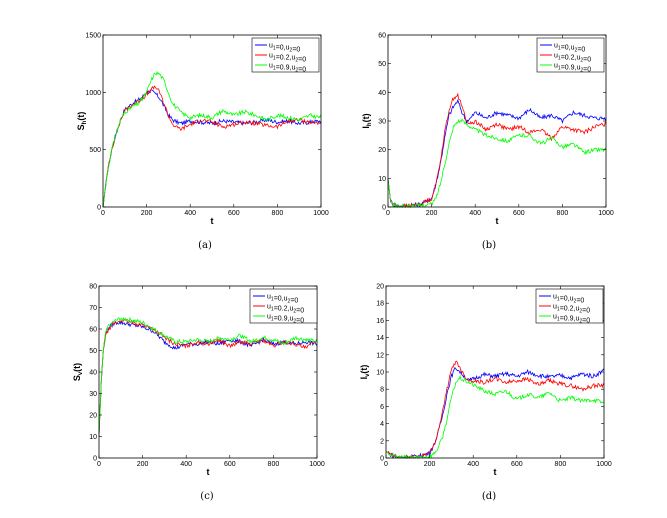  What do you see at coordinates (93, 287) in the screenshot?
I see `y-tick-label: 80` at bounding box center [93, 287].